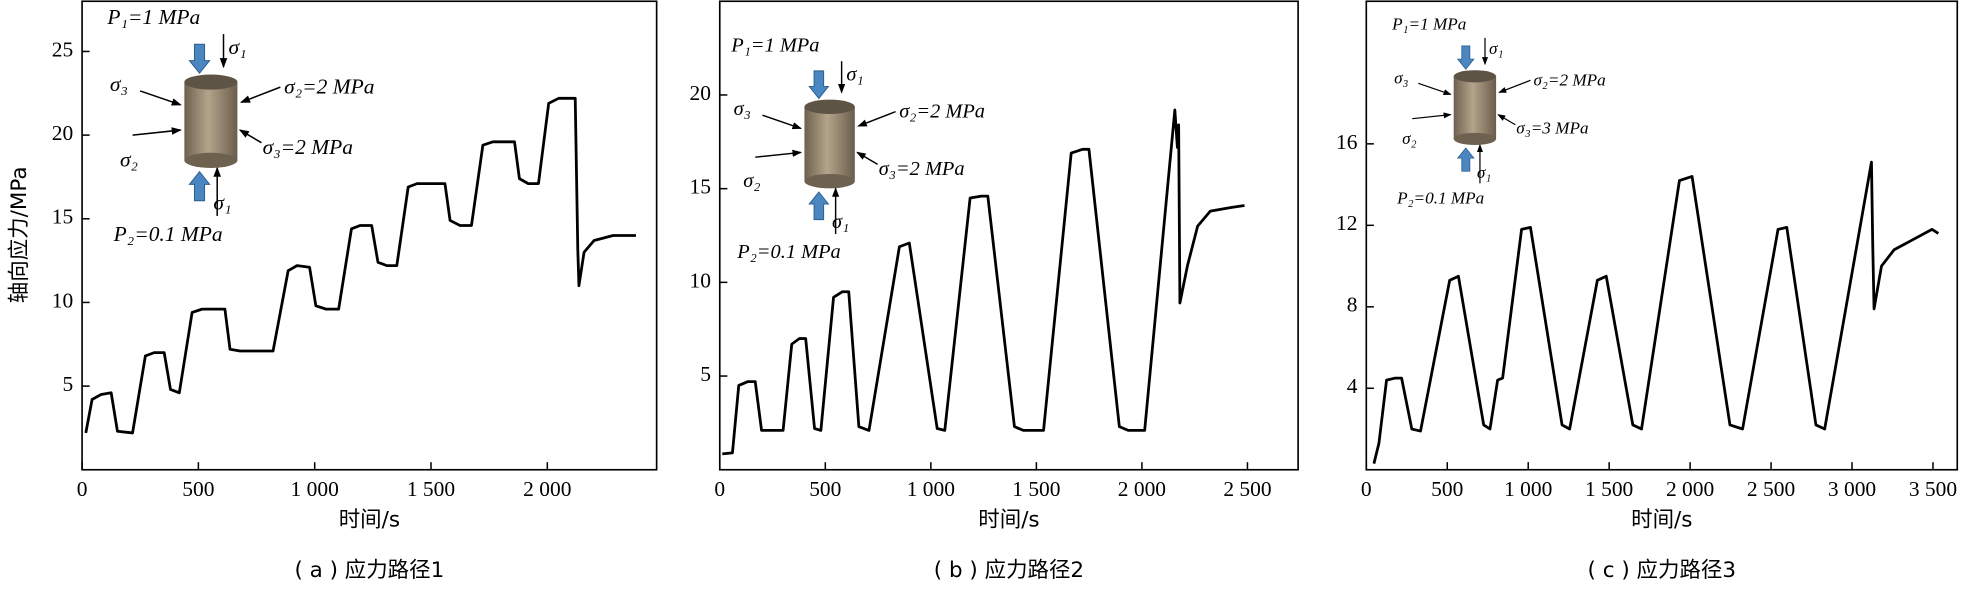  Describe the element at coordinates (1009, 570) in the screenshot. I see `panel-caption: ( b ) 应力路径2` at that location.